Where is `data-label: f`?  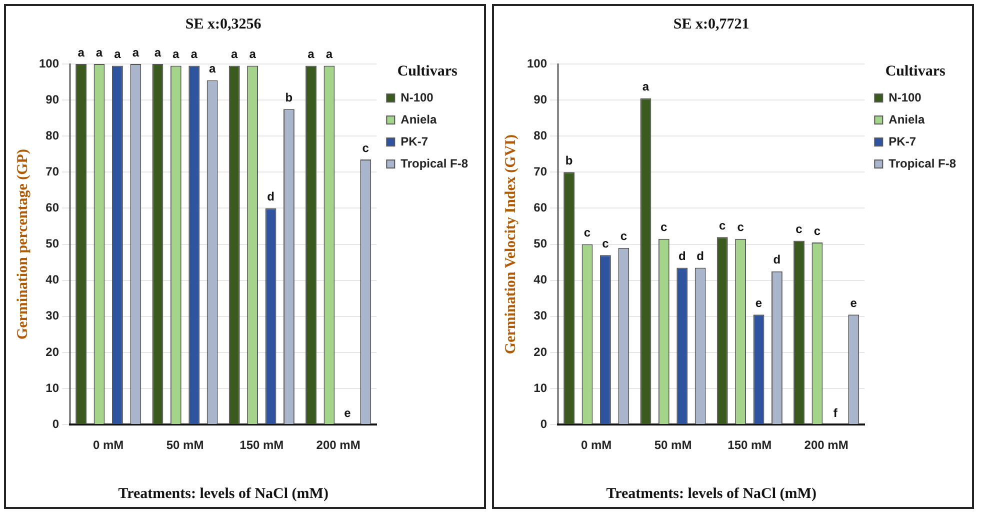 data-label: f is located at coordinates (835, 413).